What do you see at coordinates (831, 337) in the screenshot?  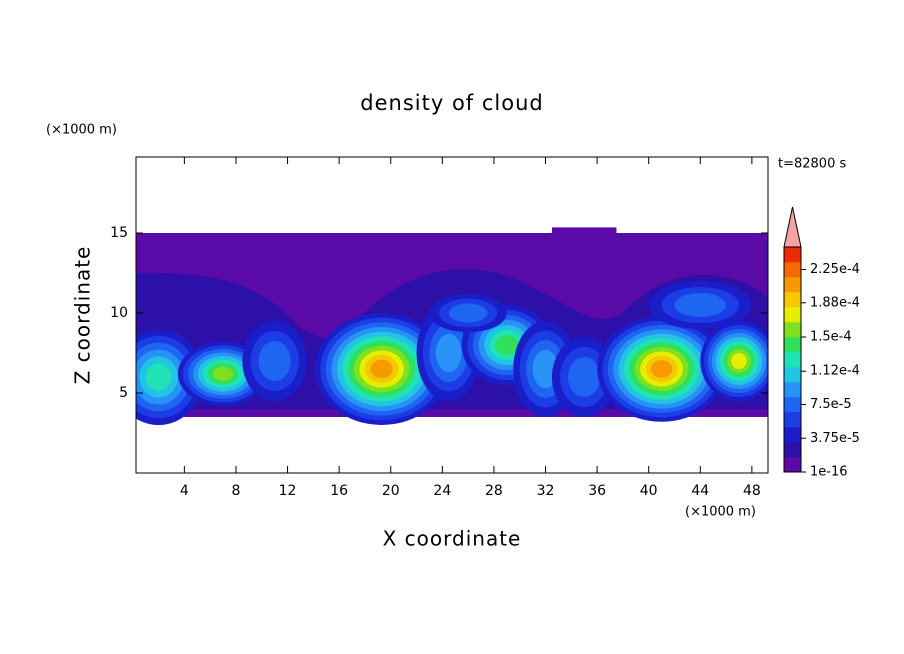 I see `colorbar-tick-label: 1.5e-4` at bounding box center [831, 337].